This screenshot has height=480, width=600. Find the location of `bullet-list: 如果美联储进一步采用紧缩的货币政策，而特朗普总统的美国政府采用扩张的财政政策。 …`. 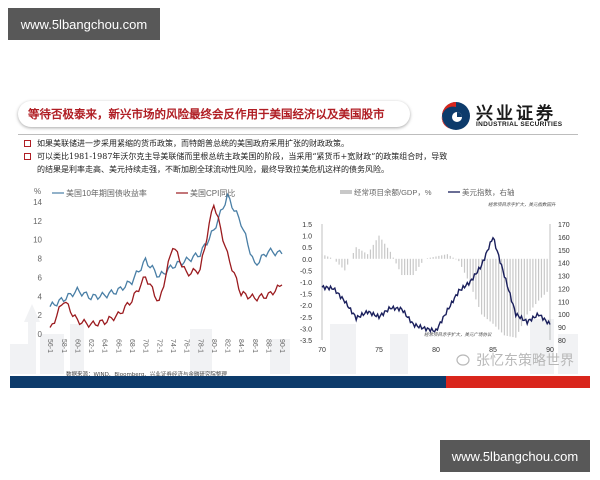

bullet-list: 如果美联储进一步采用紧缩的货币政策，而特朗普总统的美国政府采用扩张的财政政策。 … is located at coordinates (304, 156).